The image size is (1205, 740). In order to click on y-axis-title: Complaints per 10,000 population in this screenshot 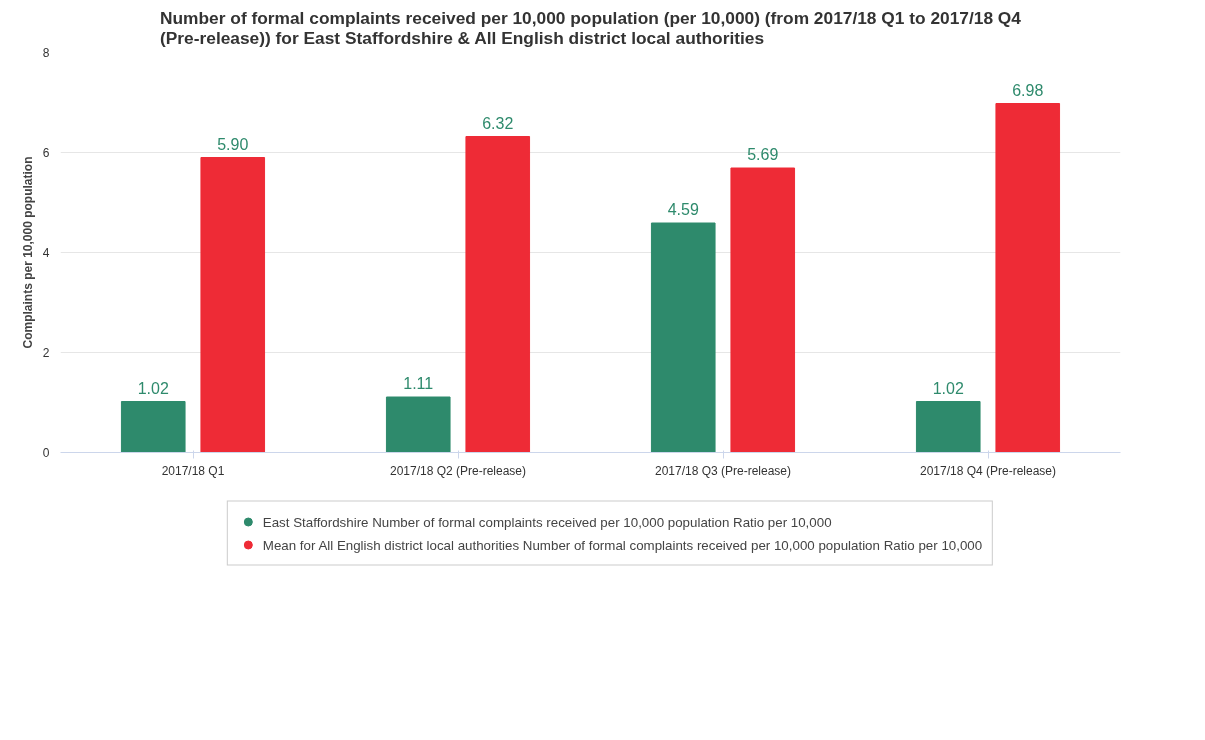, I will do `click(27, 252)`.